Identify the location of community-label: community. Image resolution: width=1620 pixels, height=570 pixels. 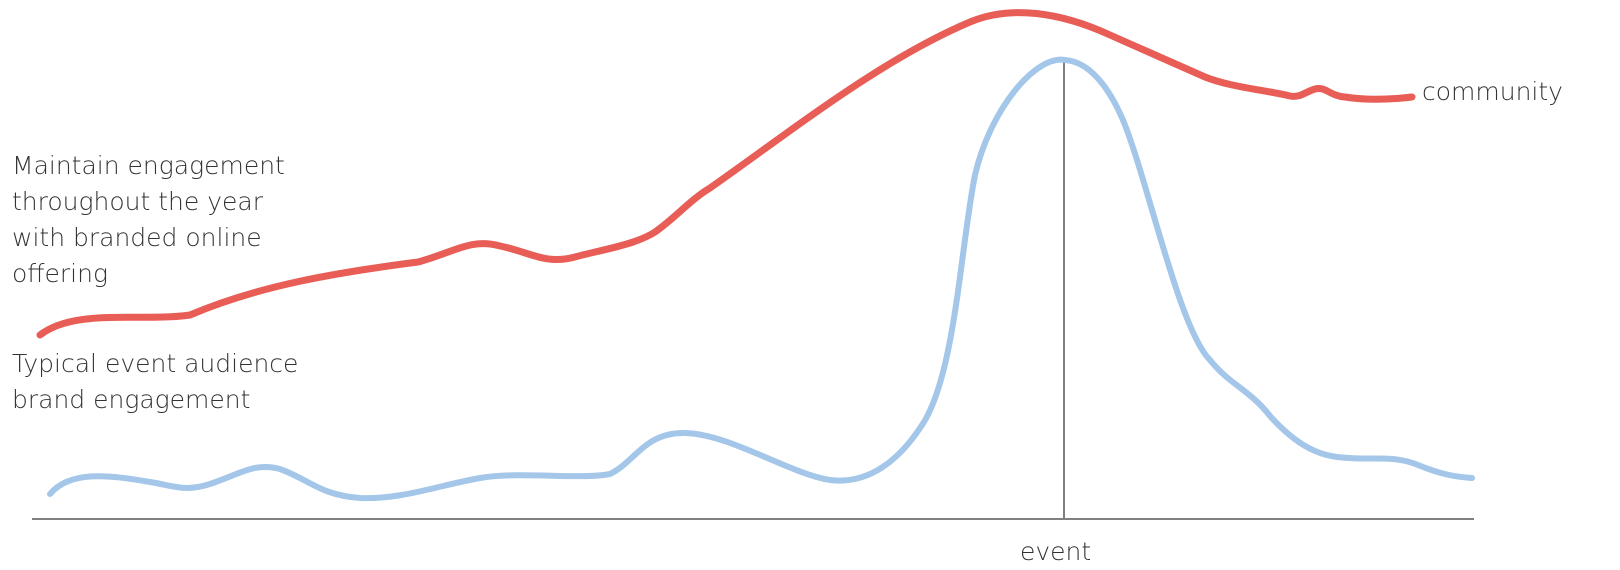
(1492, 91).